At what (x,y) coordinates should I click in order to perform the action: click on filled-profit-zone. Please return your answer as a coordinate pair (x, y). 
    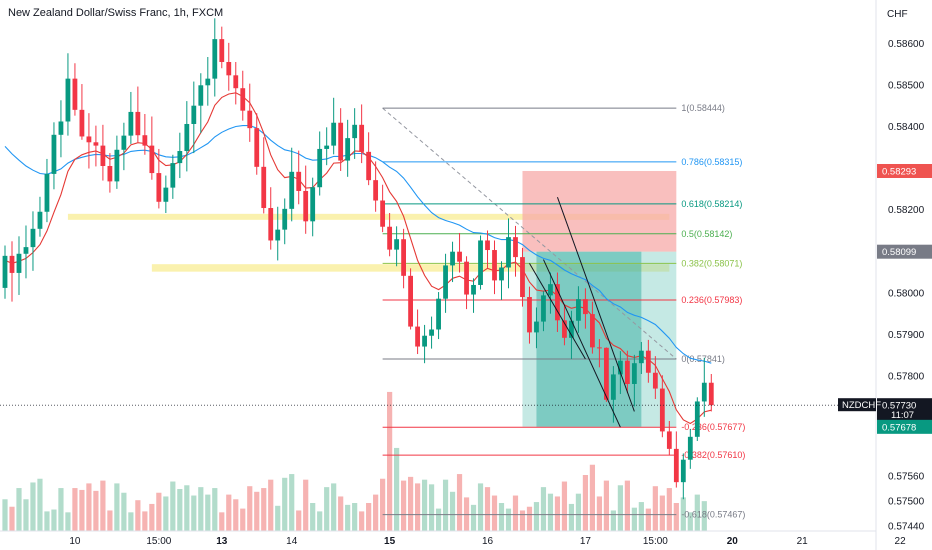
    Looking at the image, I should click on (589, 339).